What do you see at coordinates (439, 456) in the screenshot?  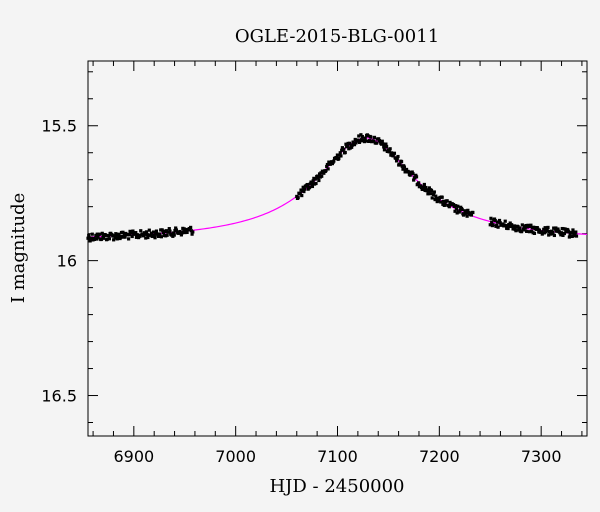 I see `x-tick-label: 7200` at bounding box center [439, 456].